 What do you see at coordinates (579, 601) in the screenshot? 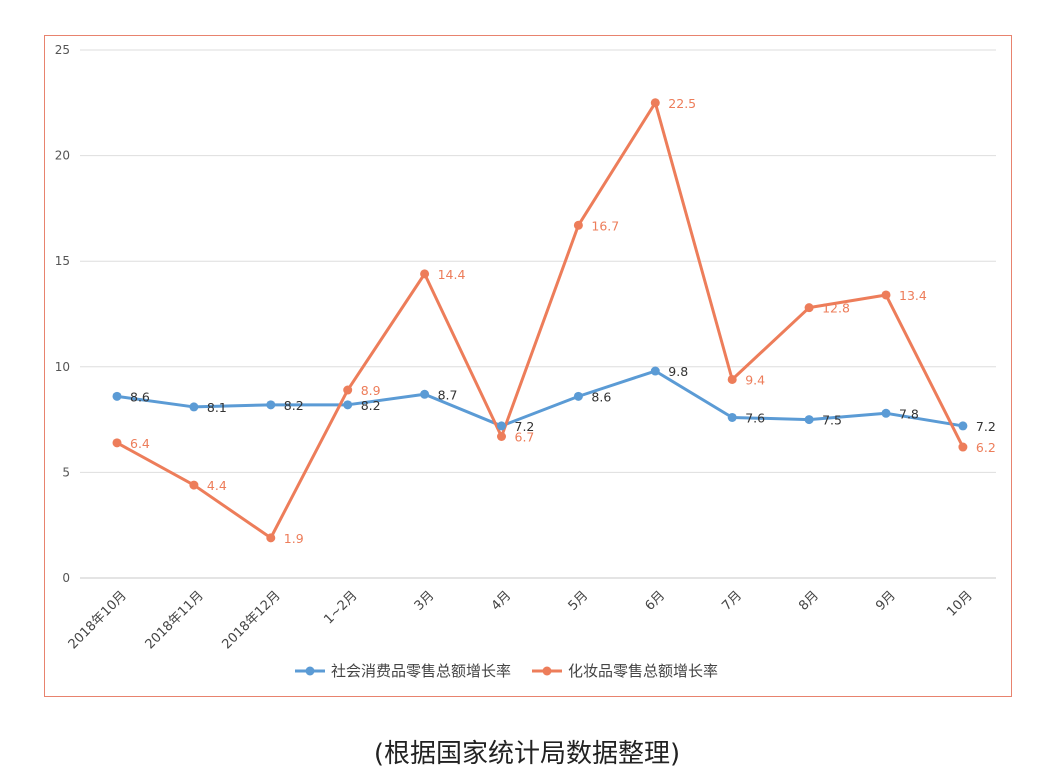
I see `x-tick-label: 5月` at bounding box center [579, 601].